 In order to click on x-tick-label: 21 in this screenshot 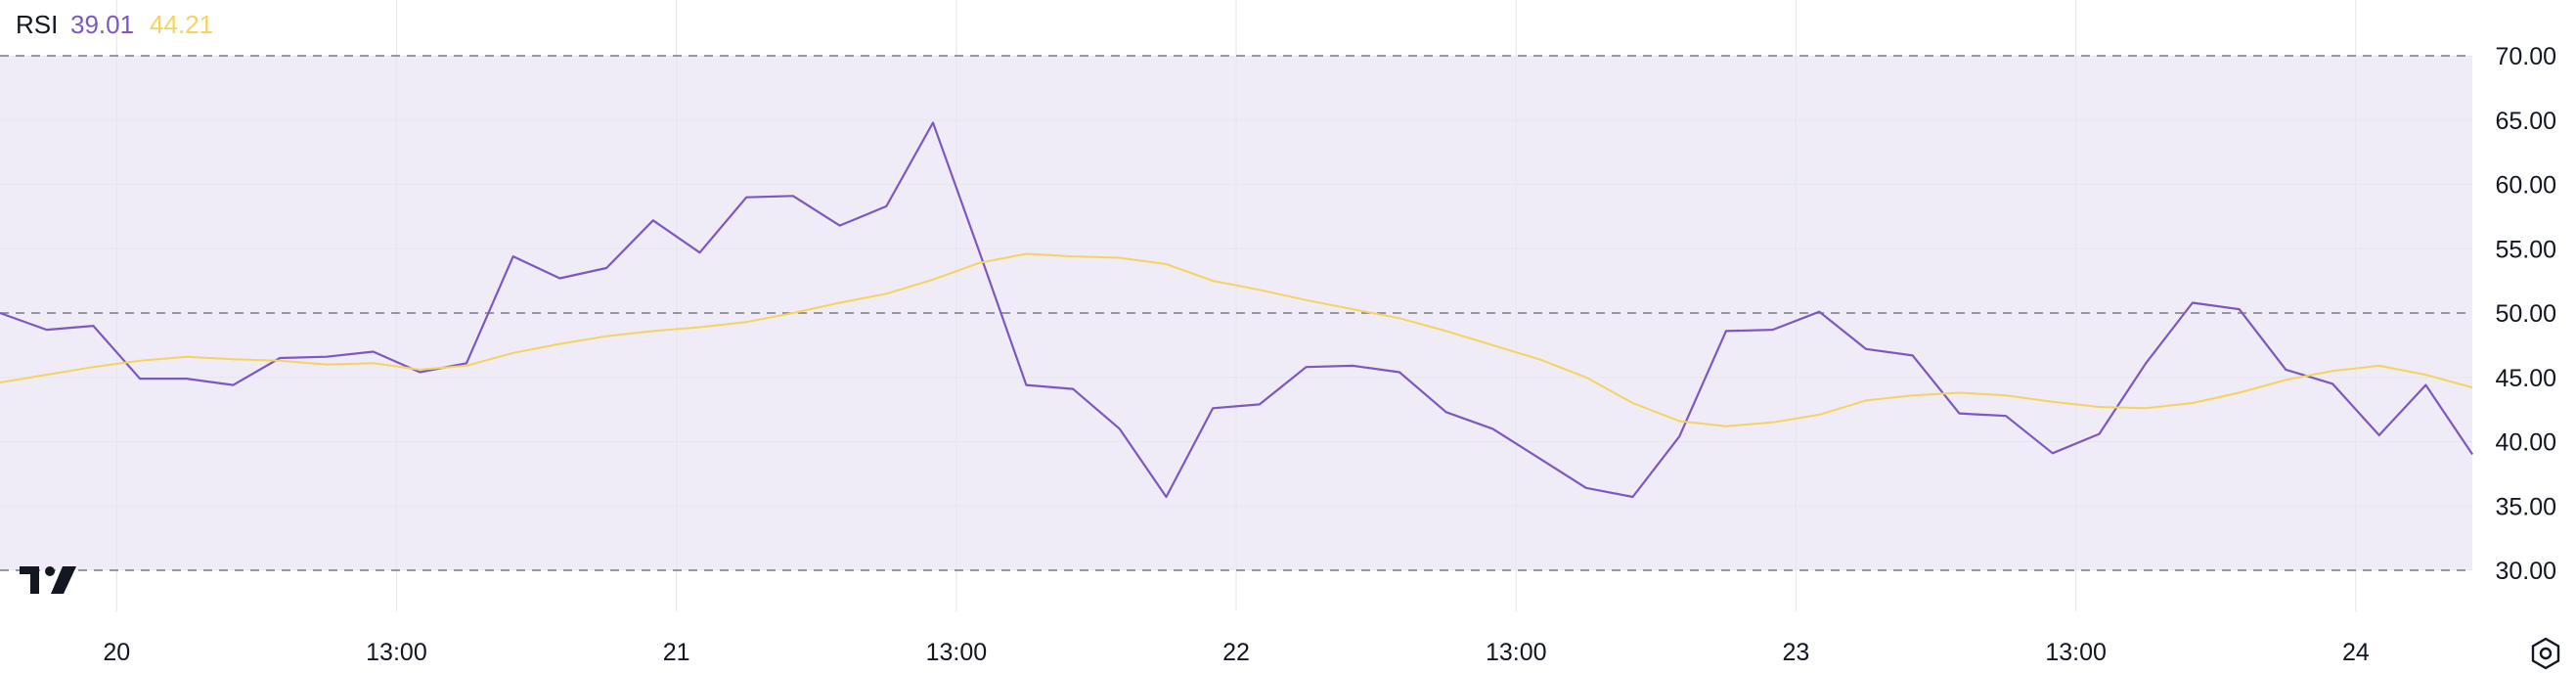, I will do `click(676, 652)`.